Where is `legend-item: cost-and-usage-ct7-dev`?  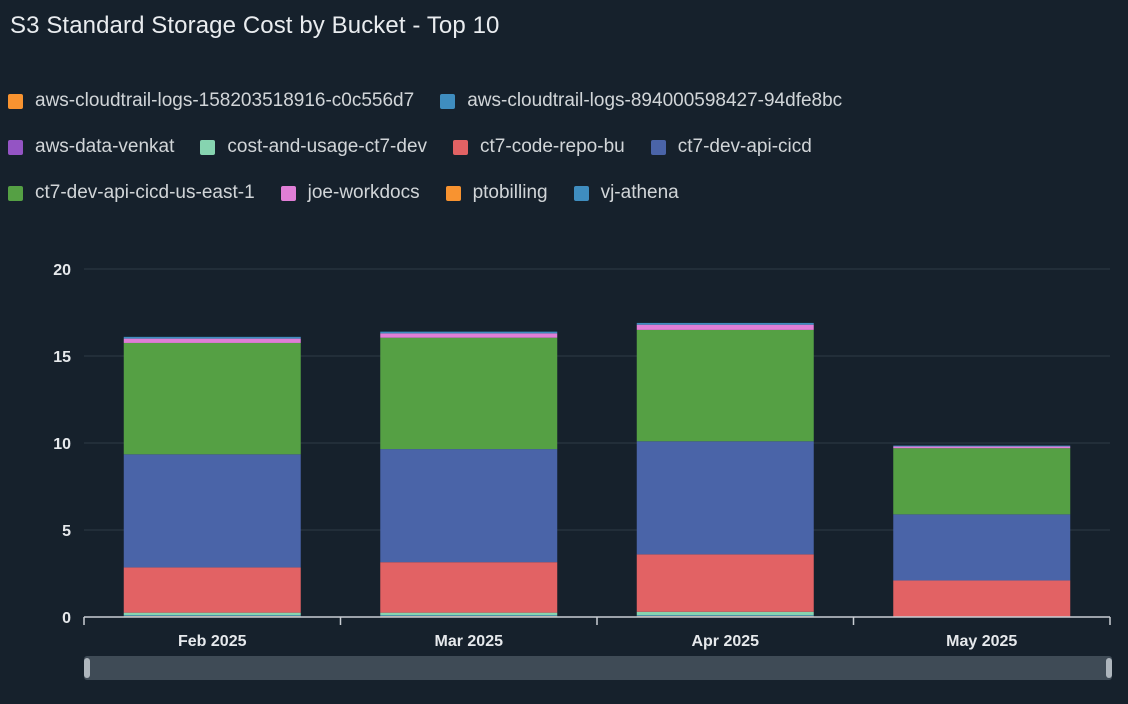
legend-item: cost-and-usage-ct7-dev is located at coordinates (313, 147).